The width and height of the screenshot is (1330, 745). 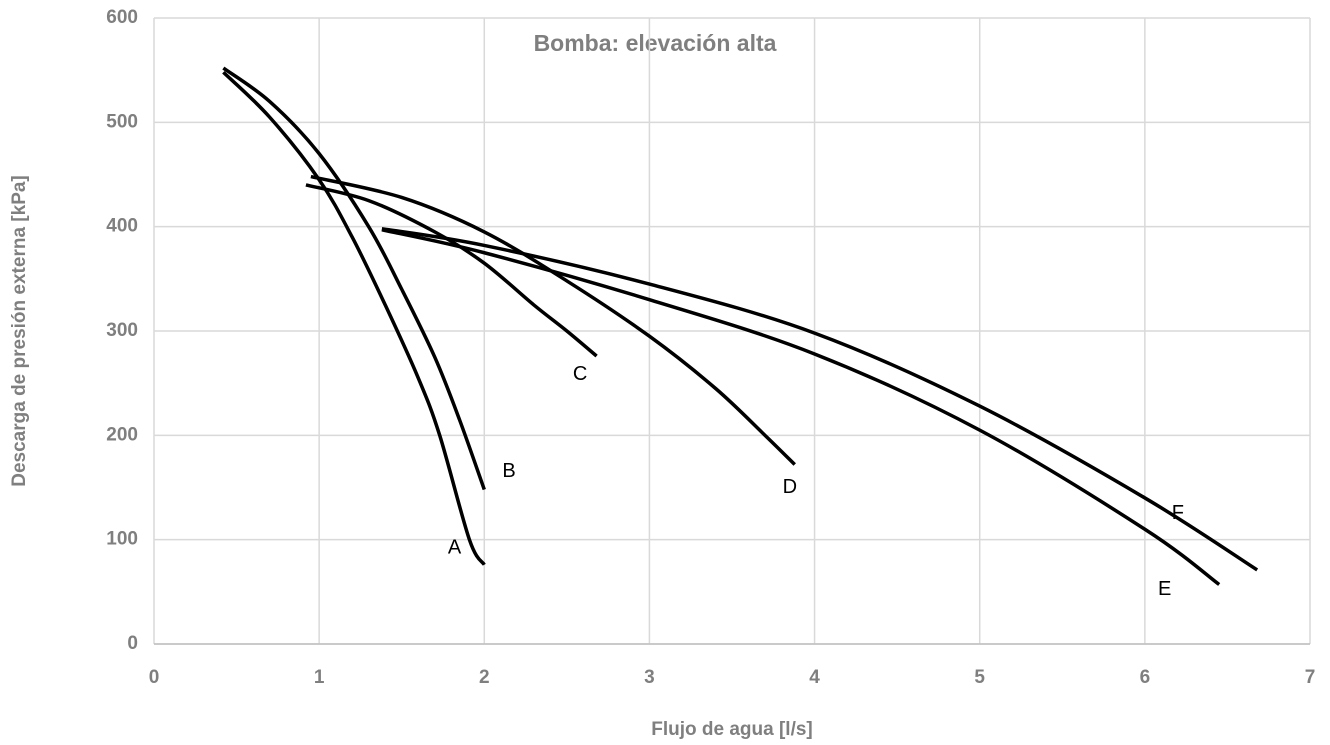 What do you see at coordinates (655, 43) in the screenshot?
I see `chart-title: Bomba: elevación alta` at bounding box center [655, 43].